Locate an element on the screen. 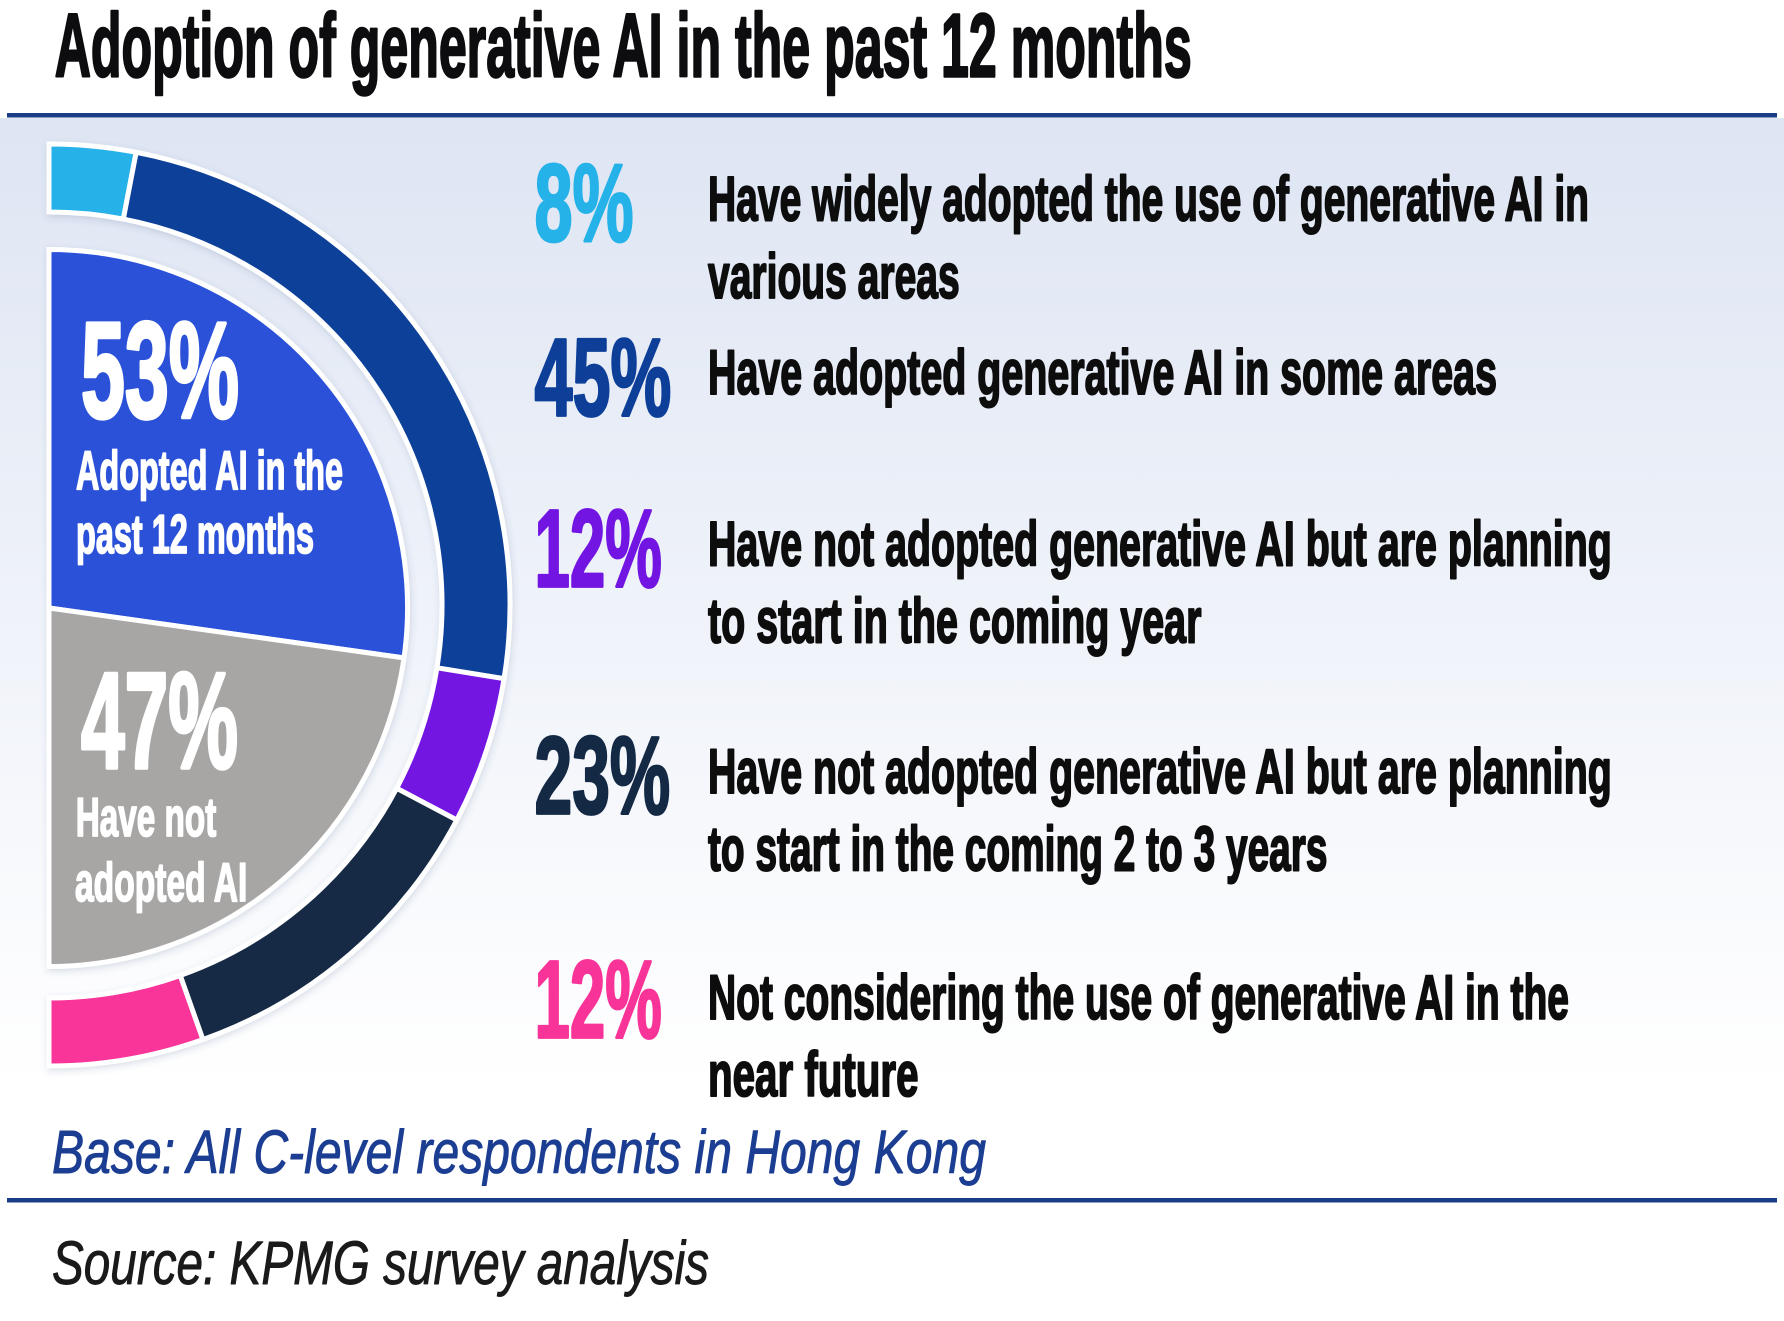 This screenshot has width=1784, height=1321. svg-text:Have adopted generative AI in: Have adopted generative AI in some areas is located at coordinates (1102, 373).